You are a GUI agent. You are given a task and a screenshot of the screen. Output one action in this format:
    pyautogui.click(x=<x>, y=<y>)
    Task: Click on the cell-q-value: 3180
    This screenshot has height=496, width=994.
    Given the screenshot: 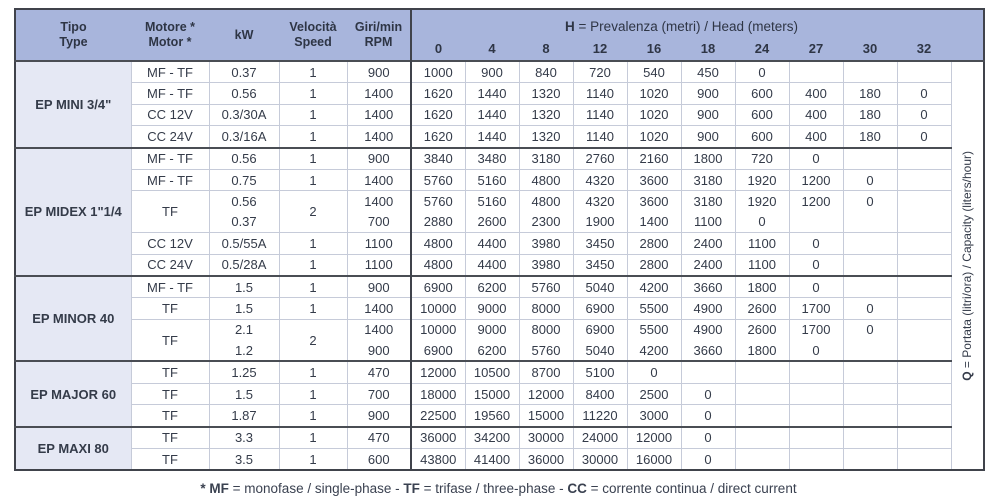 What is the action you would take?
    pyautogui.click(x=708, y=201)
    